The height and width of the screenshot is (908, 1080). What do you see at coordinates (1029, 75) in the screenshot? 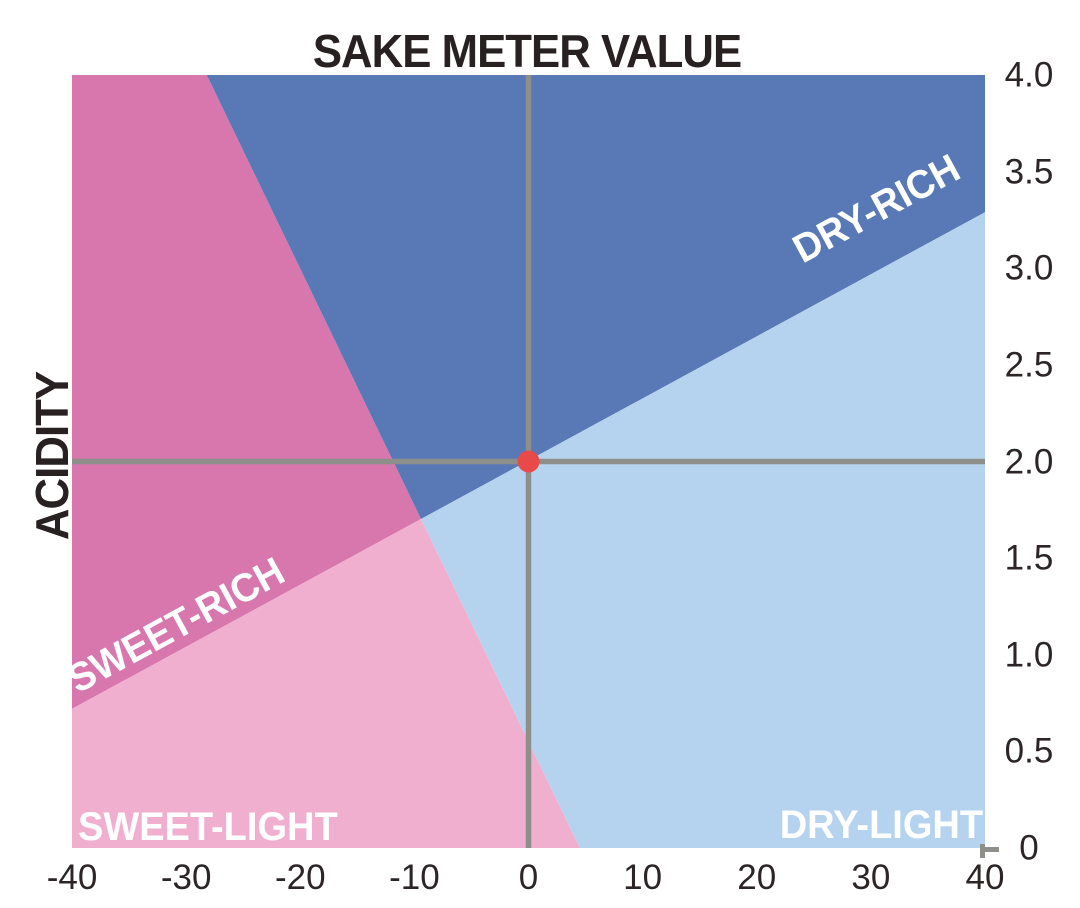
I see `y-tick-label: 4.0` at bounding box center [1029, 75].